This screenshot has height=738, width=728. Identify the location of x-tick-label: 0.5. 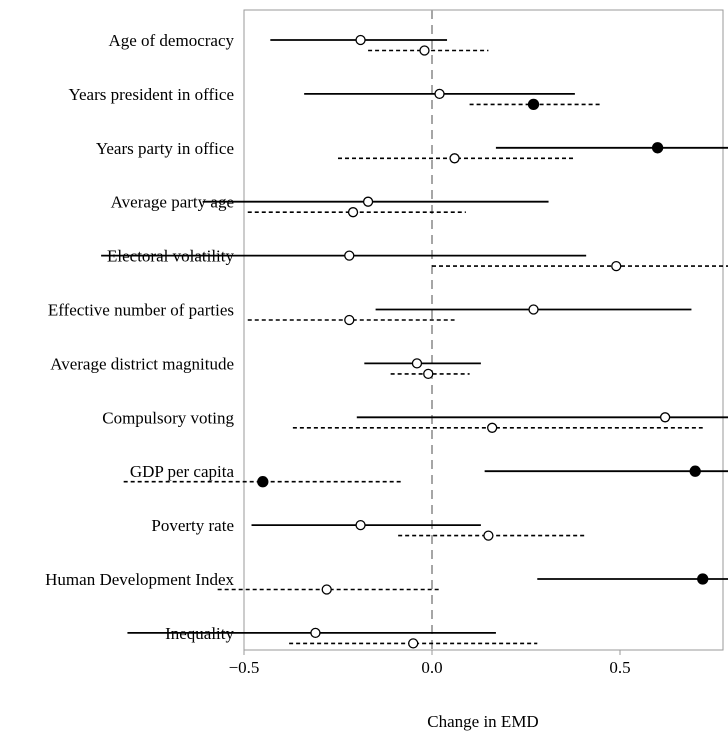
(619, 667).